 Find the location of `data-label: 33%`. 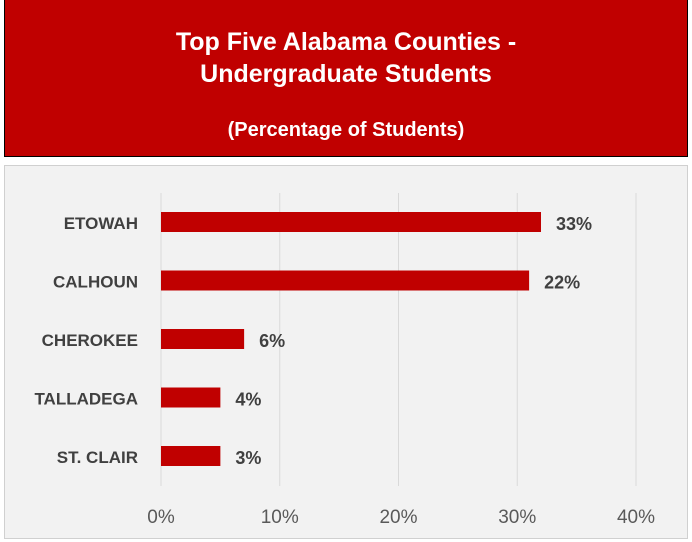

data-label: 33% is located at coordinates (574, 224).